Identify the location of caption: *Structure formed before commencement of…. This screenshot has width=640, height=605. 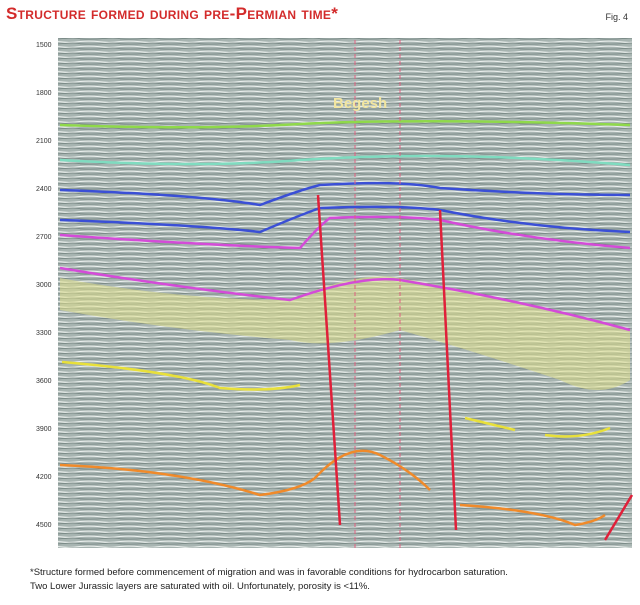
(330, 580).